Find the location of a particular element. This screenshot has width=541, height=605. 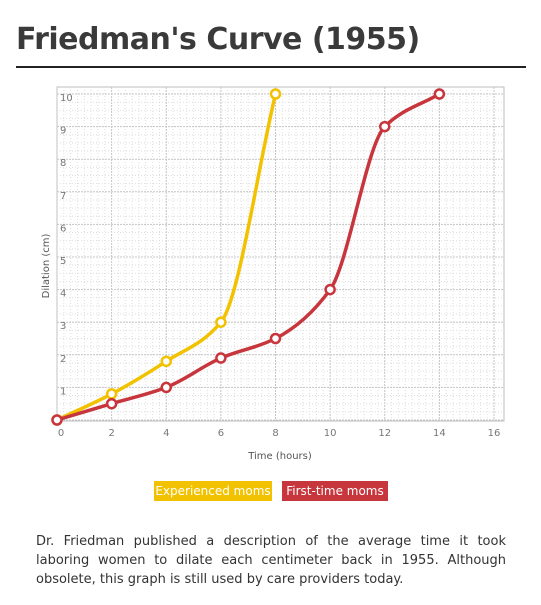

x-tick-label: 0 is located at coordinates (61, 433).